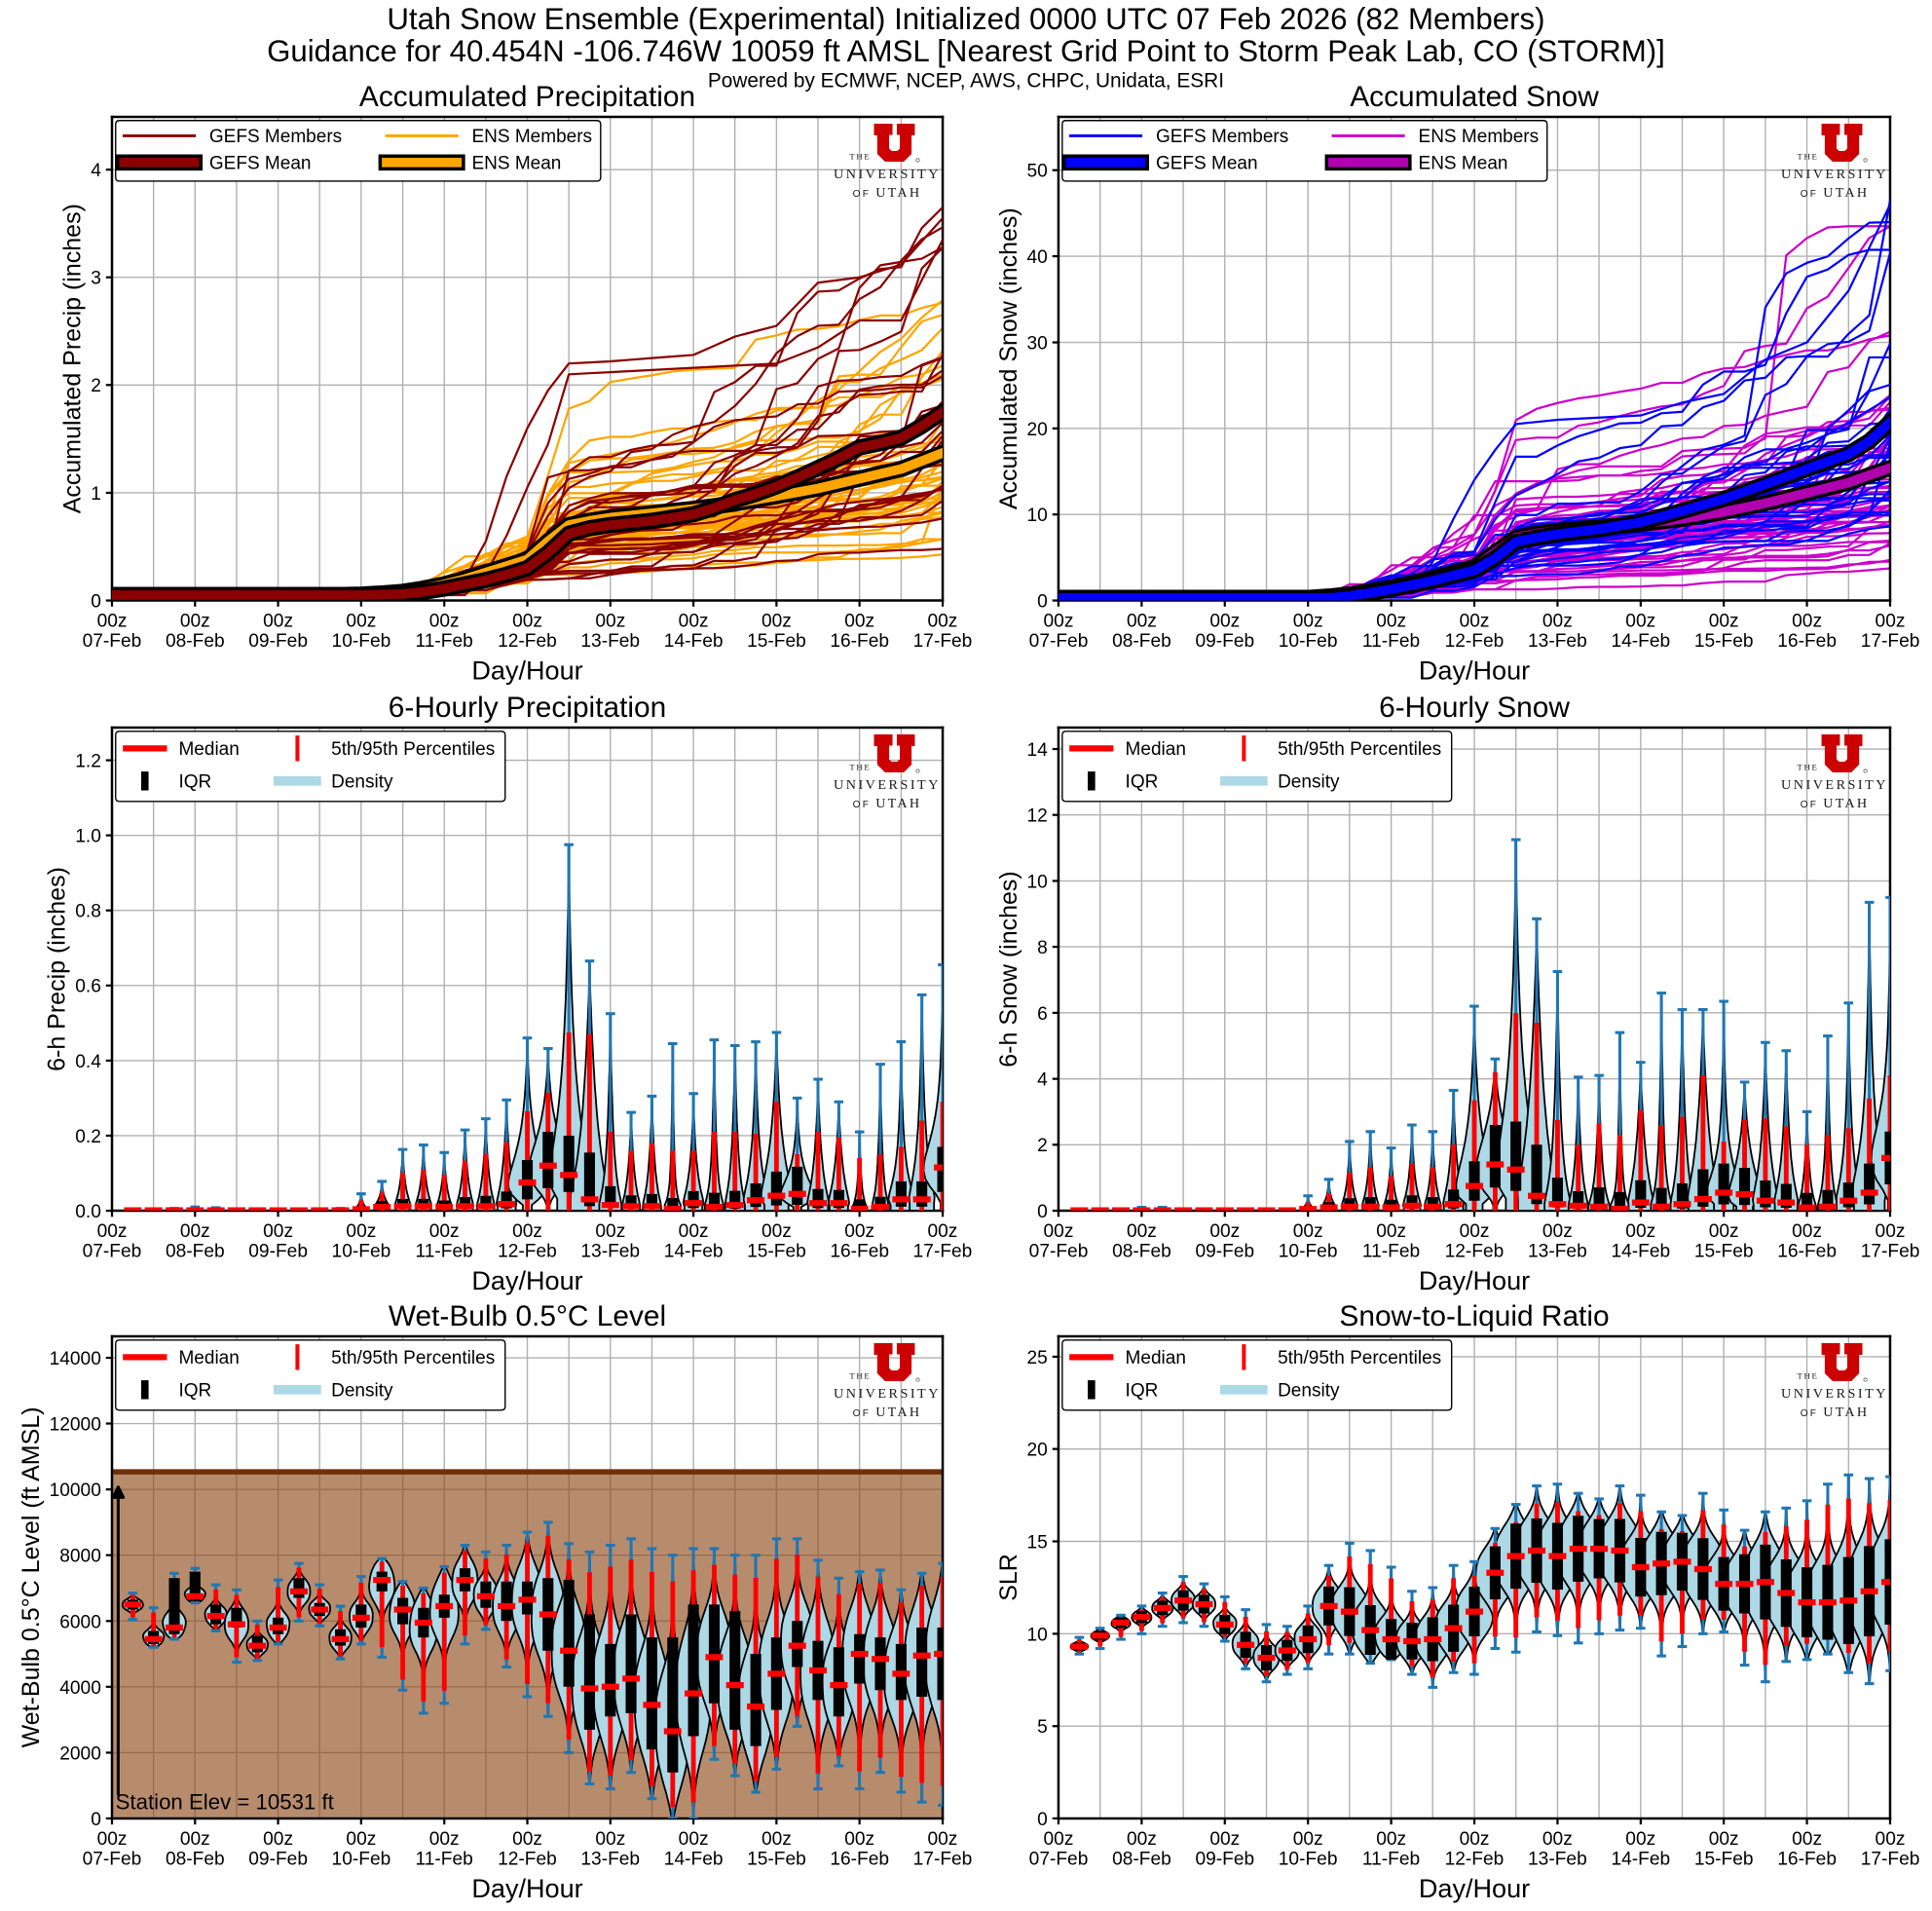 The width and height of the screenshot is (1932, 1911). I want to click on svg-text: 14000, so click(75, 1359).